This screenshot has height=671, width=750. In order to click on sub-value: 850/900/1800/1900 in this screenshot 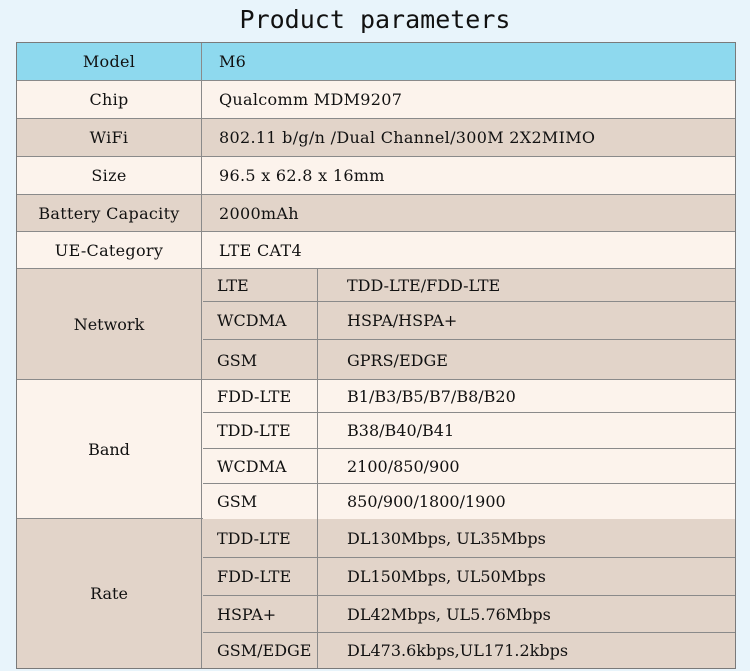, I will do `click(426, 501)`.